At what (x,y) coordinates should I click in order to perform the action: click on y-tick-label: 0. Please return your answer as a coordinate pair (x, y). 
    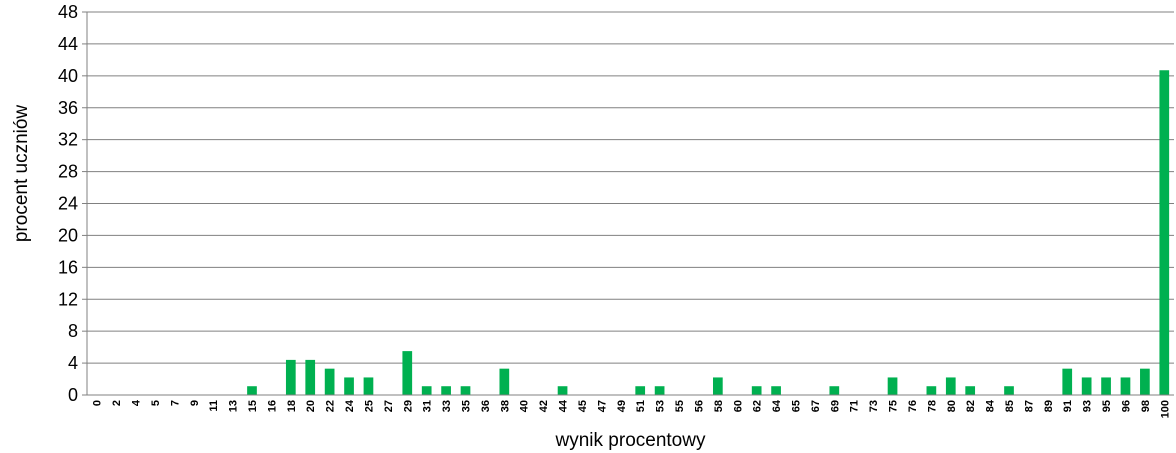
    Looking at the image, I should click on (73, 395).